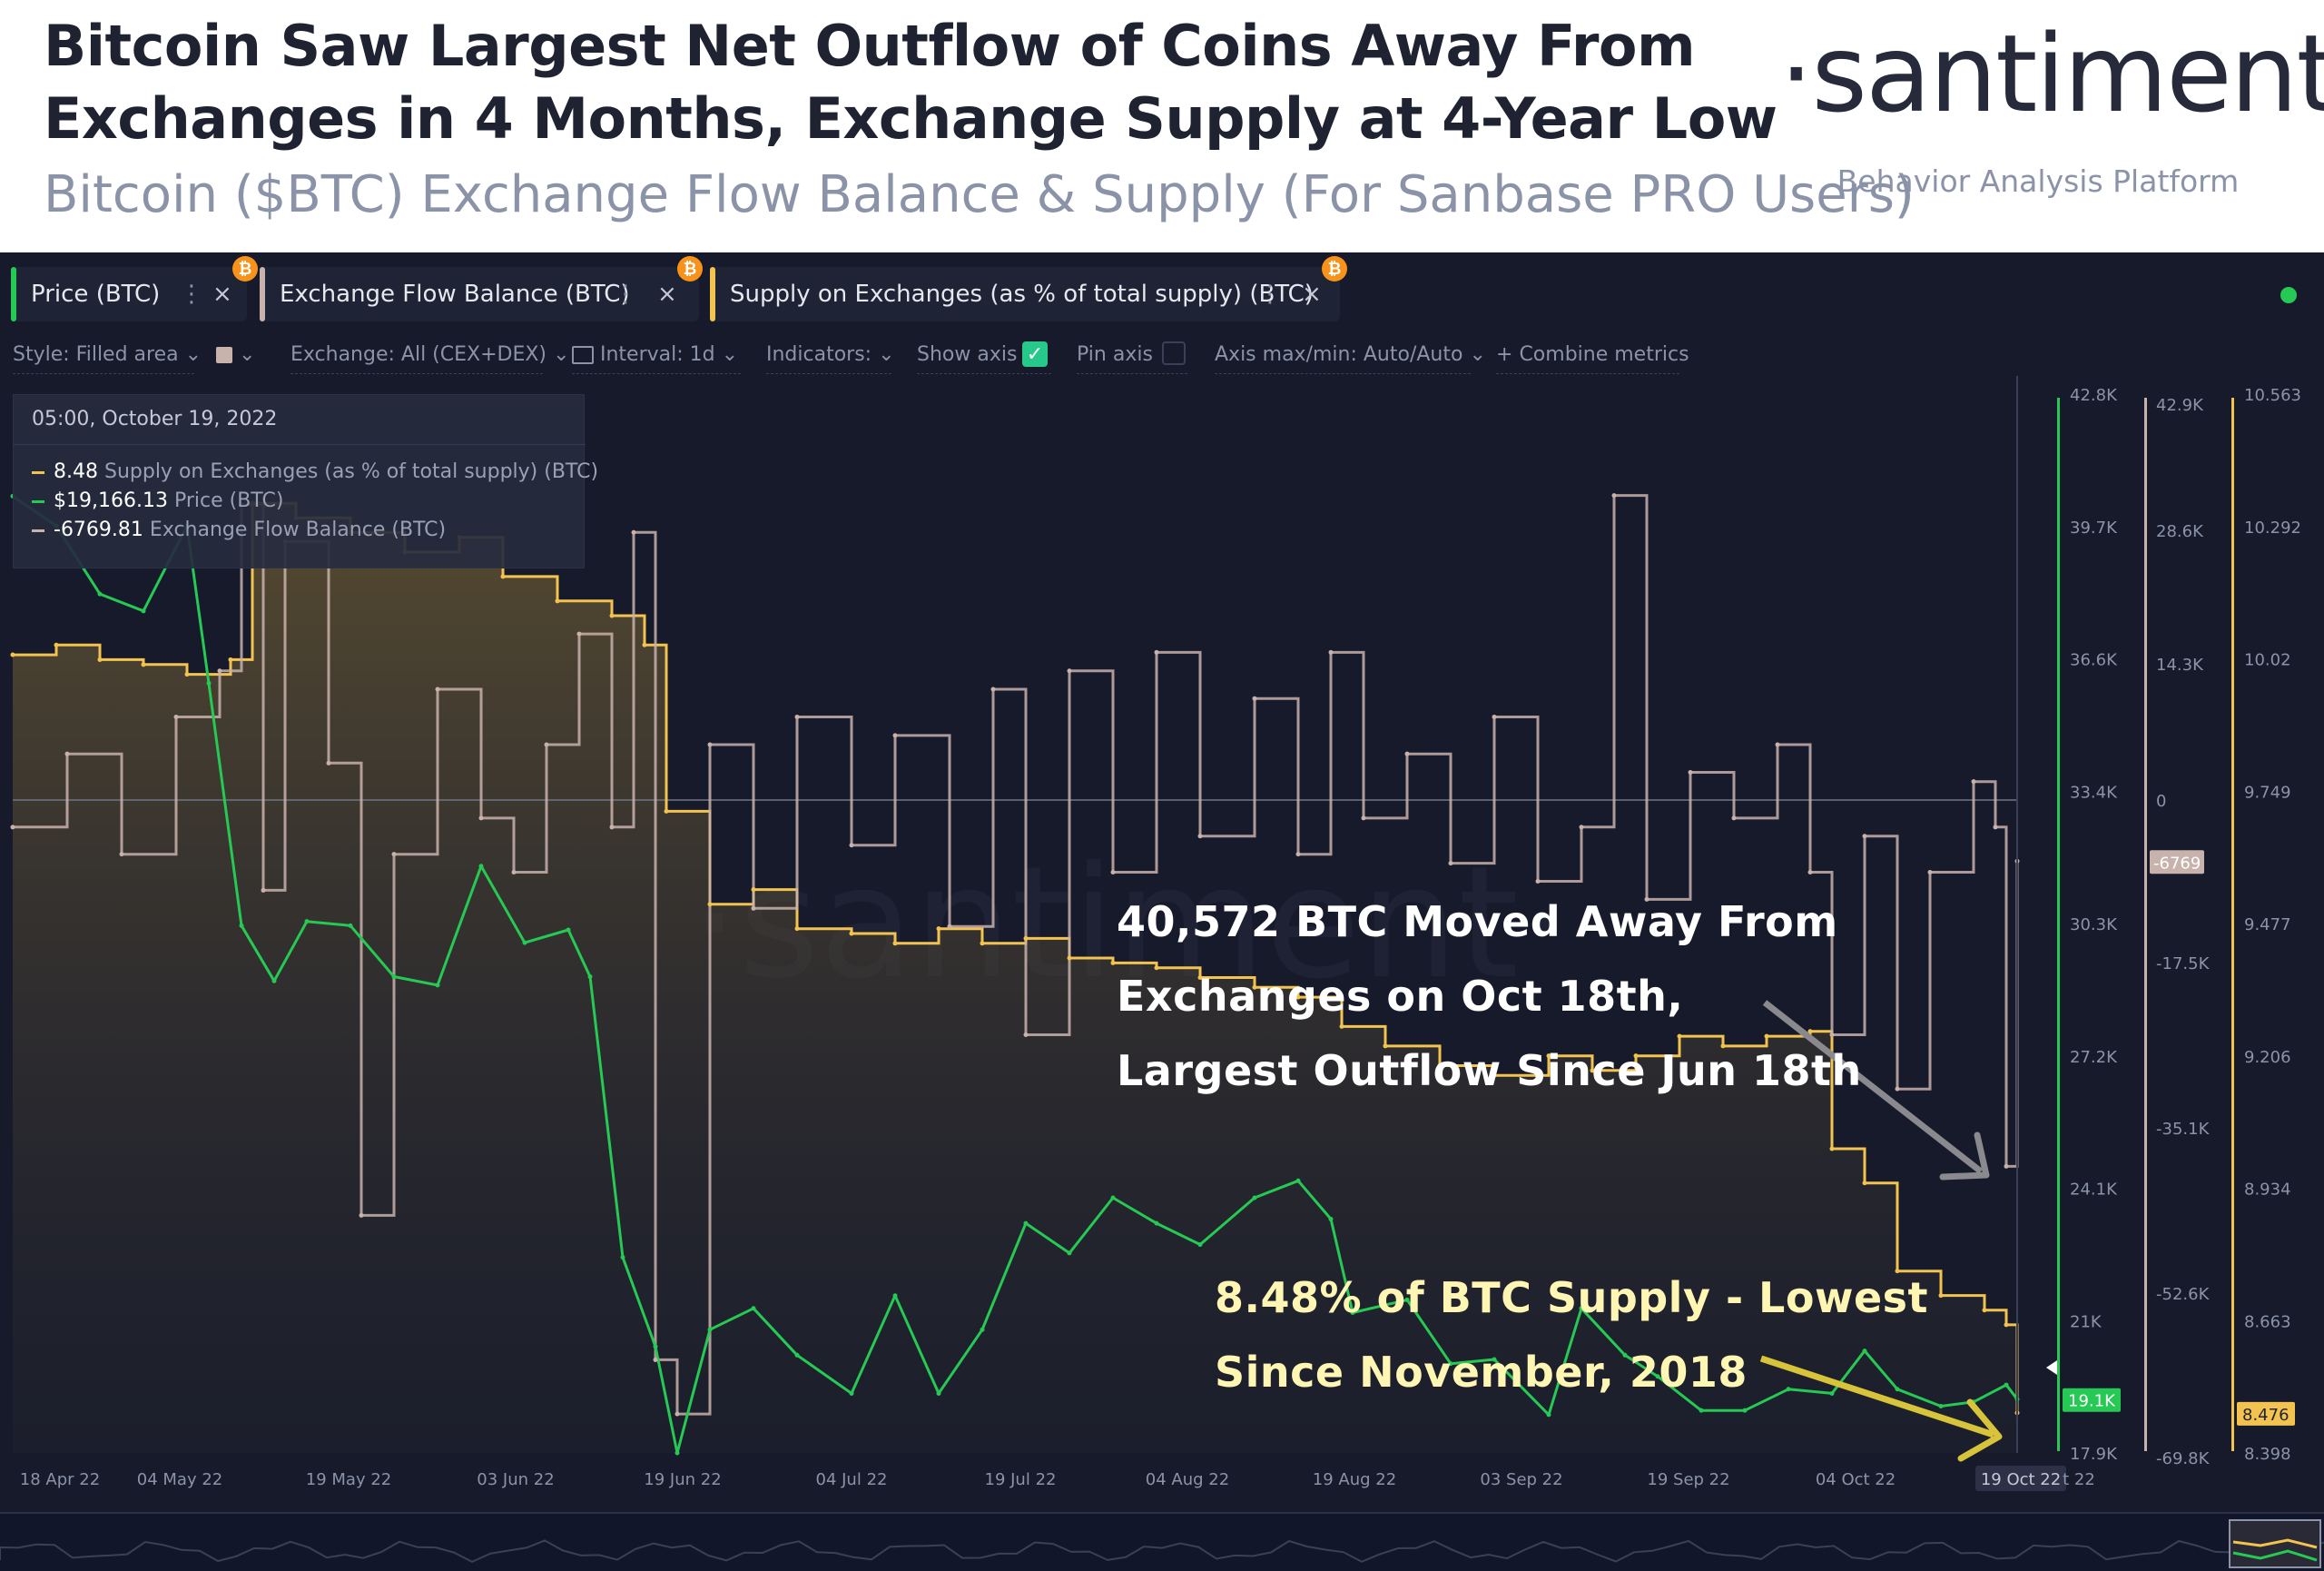  Describe the element at coordinates (2267, 1454) in the screenshot. I see `supply-axis-tick: 8.398` at that location.